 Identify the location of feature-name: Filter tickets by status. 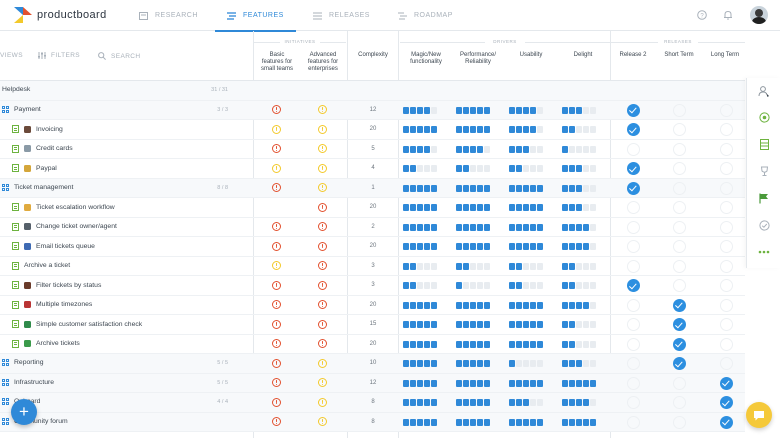
(56, 285).